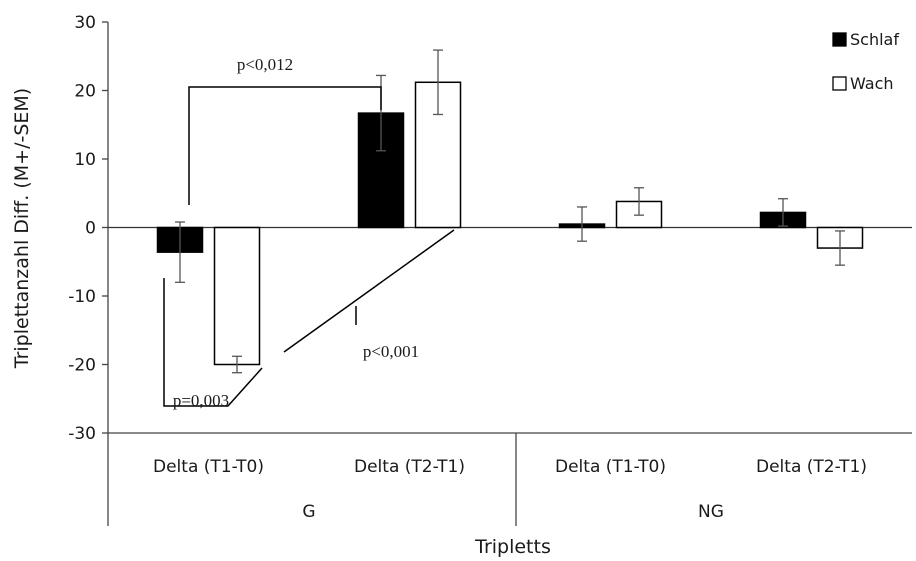 The height and width of the screenshot is (561, 916). I want to click on annotation-p012: p<0,012, so click(265, 64).